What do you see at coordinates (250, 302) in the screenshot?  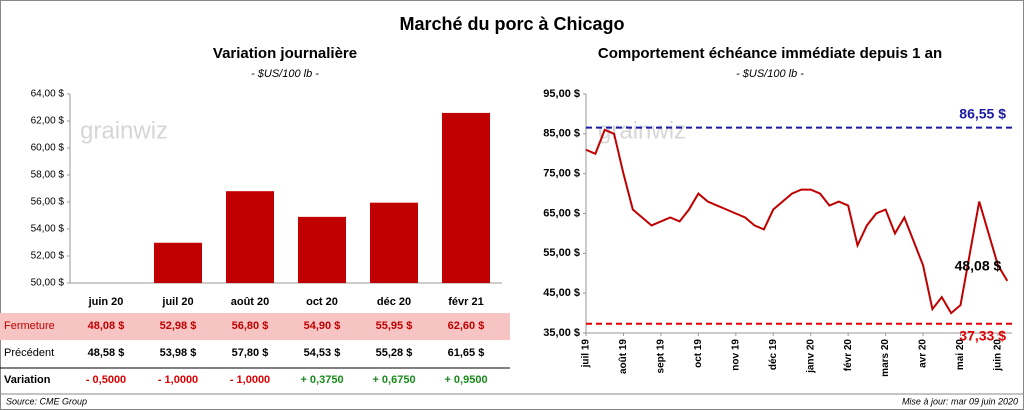 I see `x-tick-label: août 20` at bounding box center [250, 302].